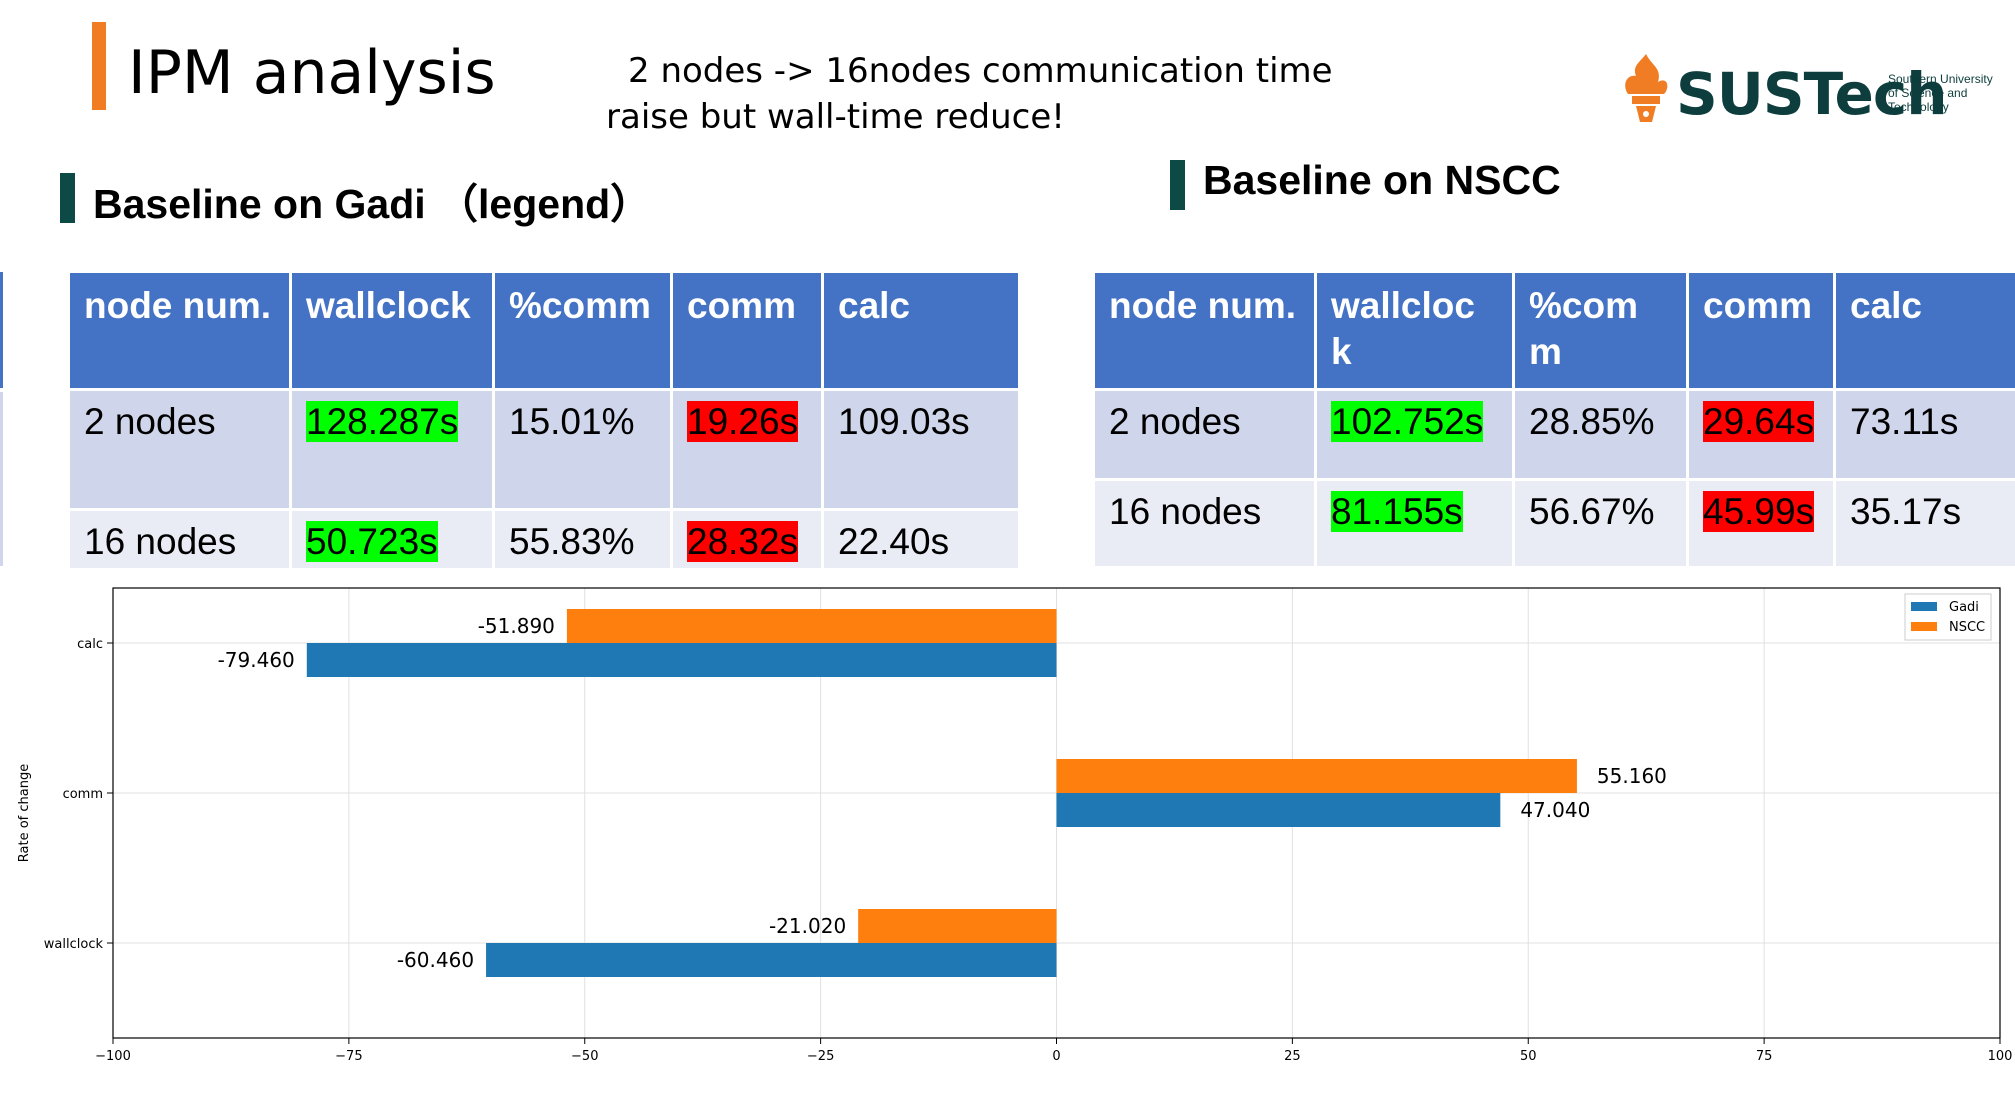  What do you see at coordinates (516, 626) in the screenshot?
I see `data-label: -51.890` at bounding box center [516, 626].